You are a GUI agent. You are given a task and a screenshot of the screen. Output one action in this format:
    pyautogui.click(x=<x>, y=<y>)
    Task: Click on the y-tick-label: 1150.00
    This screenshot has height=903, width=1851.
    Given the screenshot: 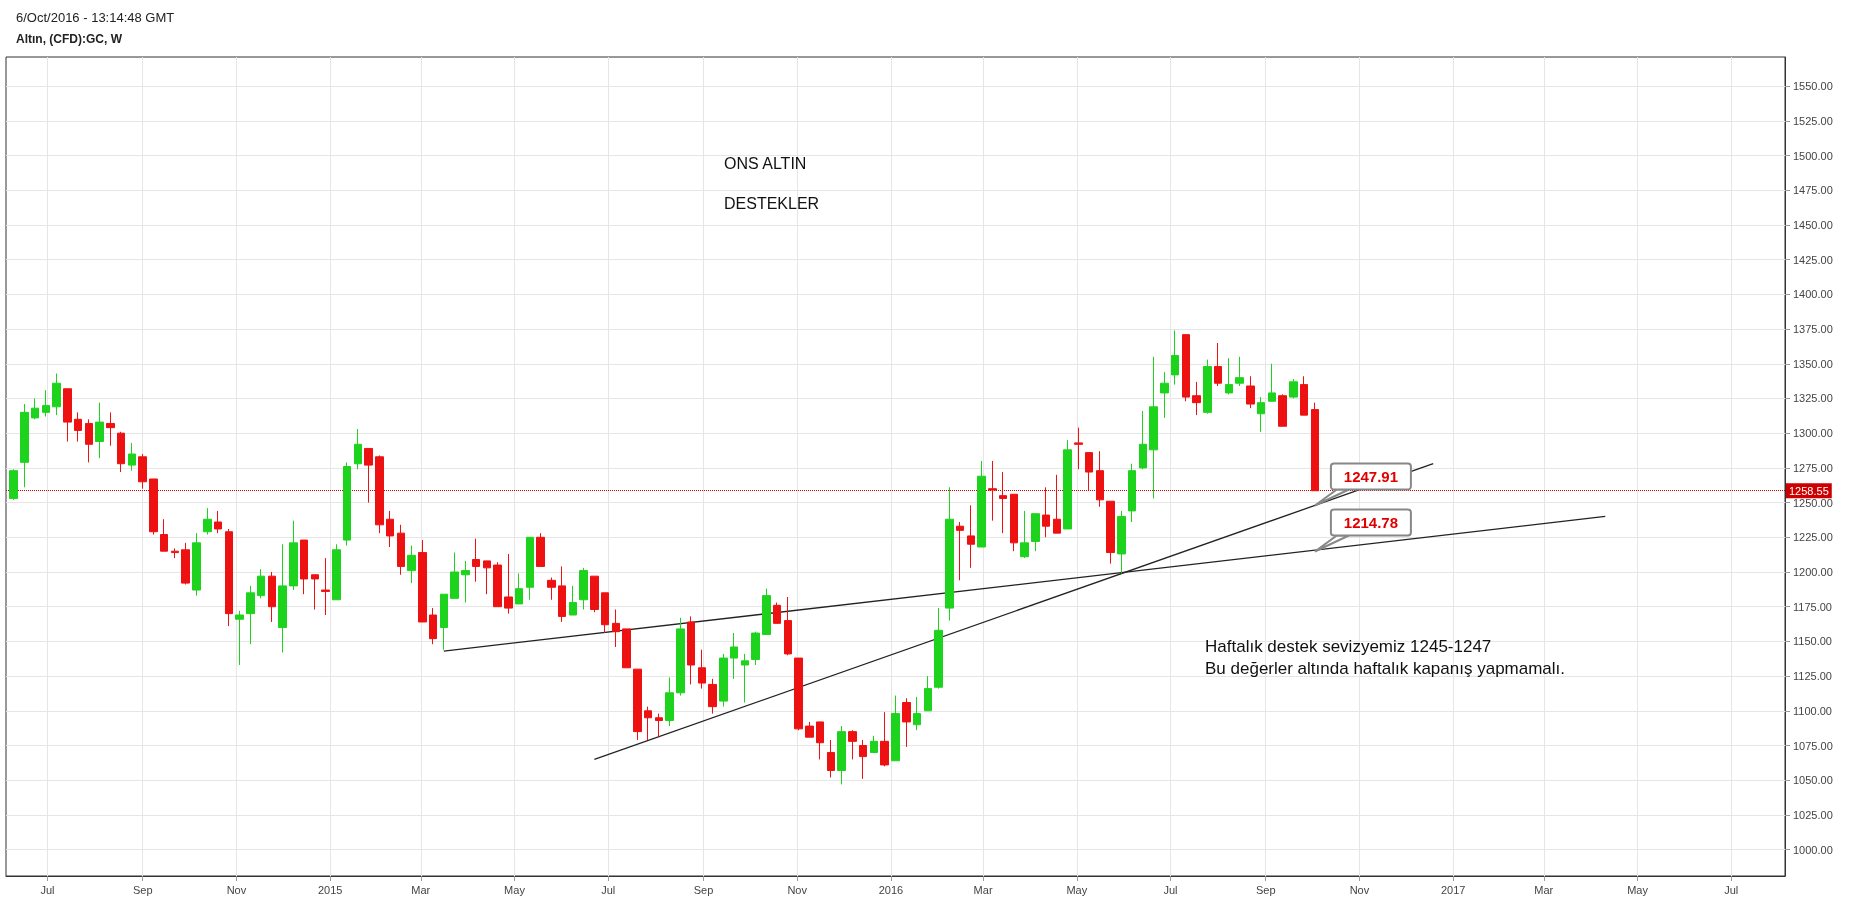 What is the action you would take?
    pyautogui.click(x=1812, y=641)
    